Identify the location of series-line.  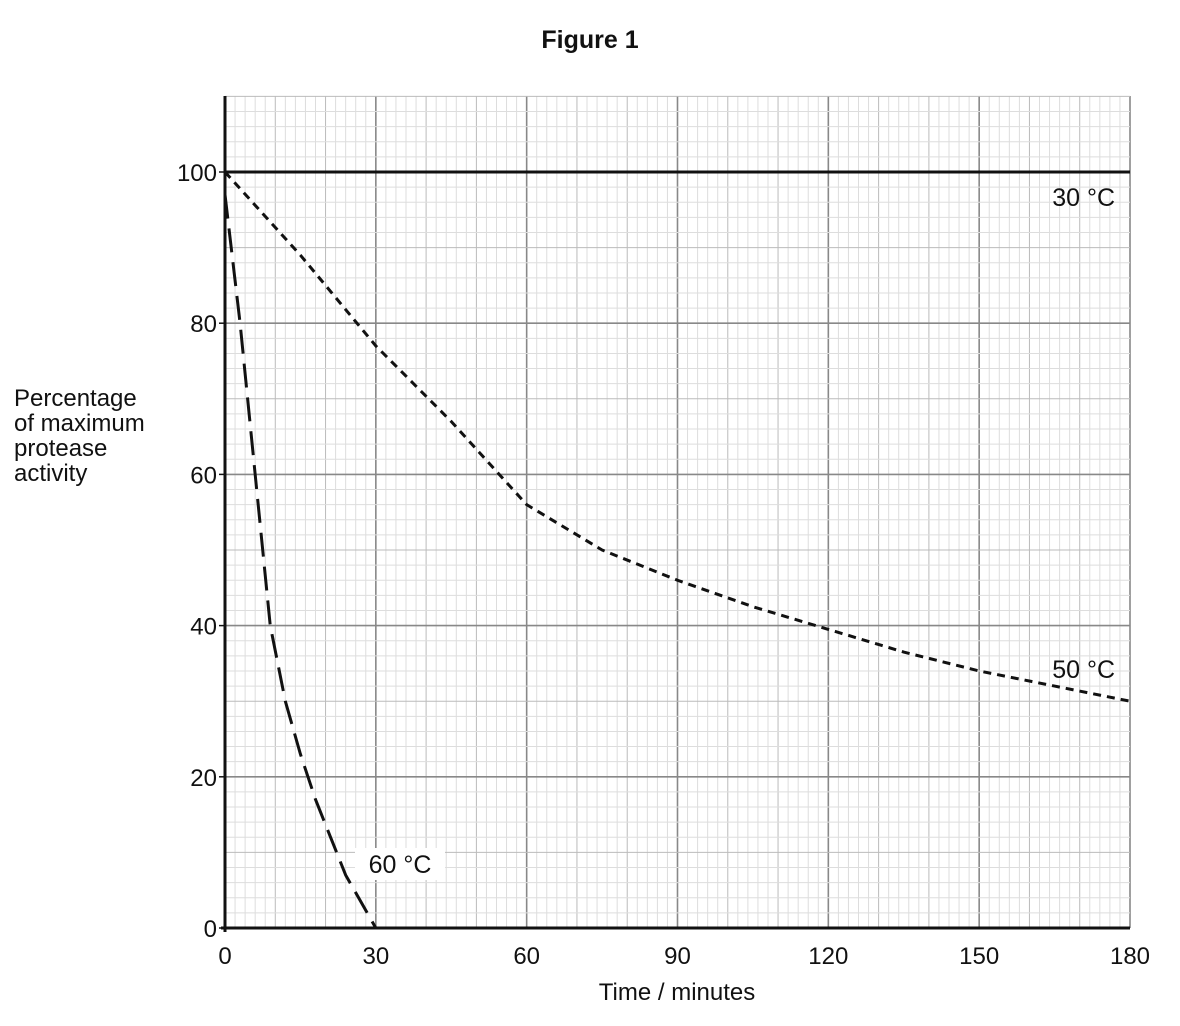
(300, 561).